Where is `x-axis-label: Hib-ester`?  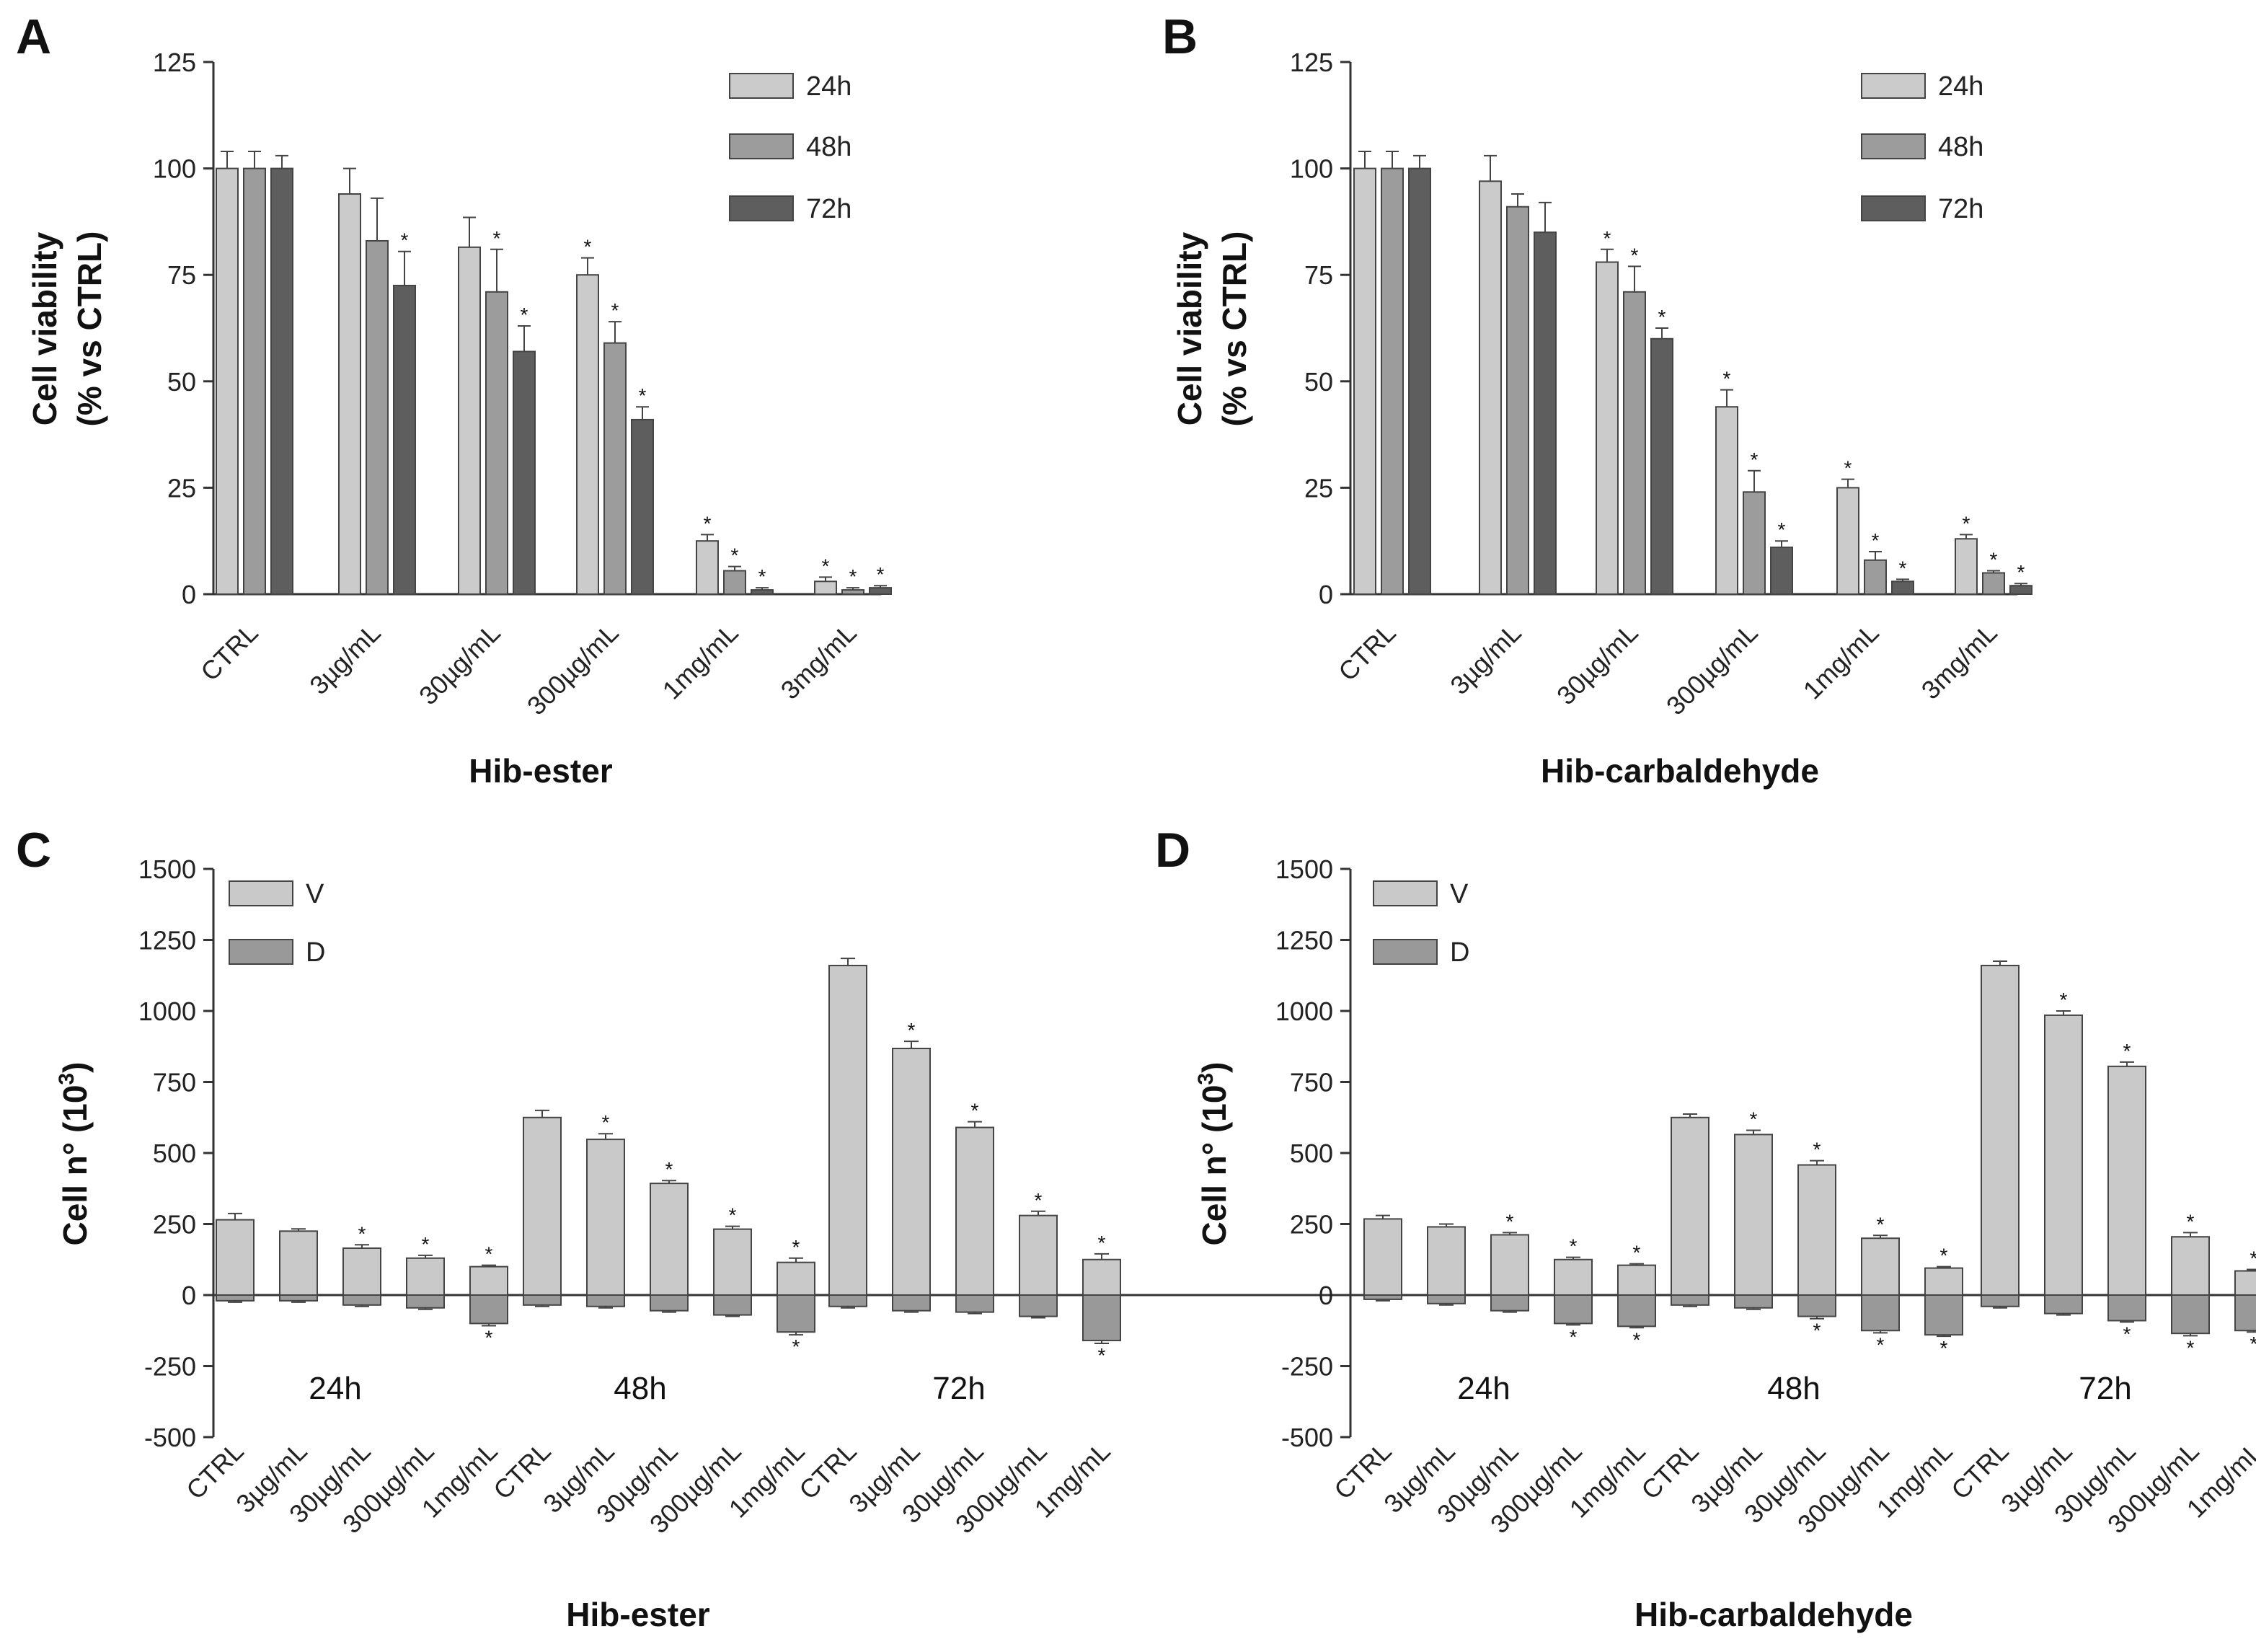
x-axis-label: Hib-ester is located at coordinates (638, 1614).